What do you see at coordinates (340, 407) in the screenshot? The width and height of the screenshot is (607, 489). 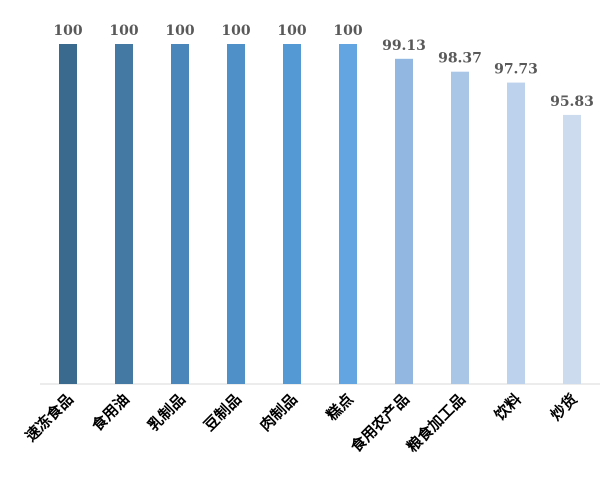 I see `category-tick-label: 糕点` at bounding box center [340, 407].